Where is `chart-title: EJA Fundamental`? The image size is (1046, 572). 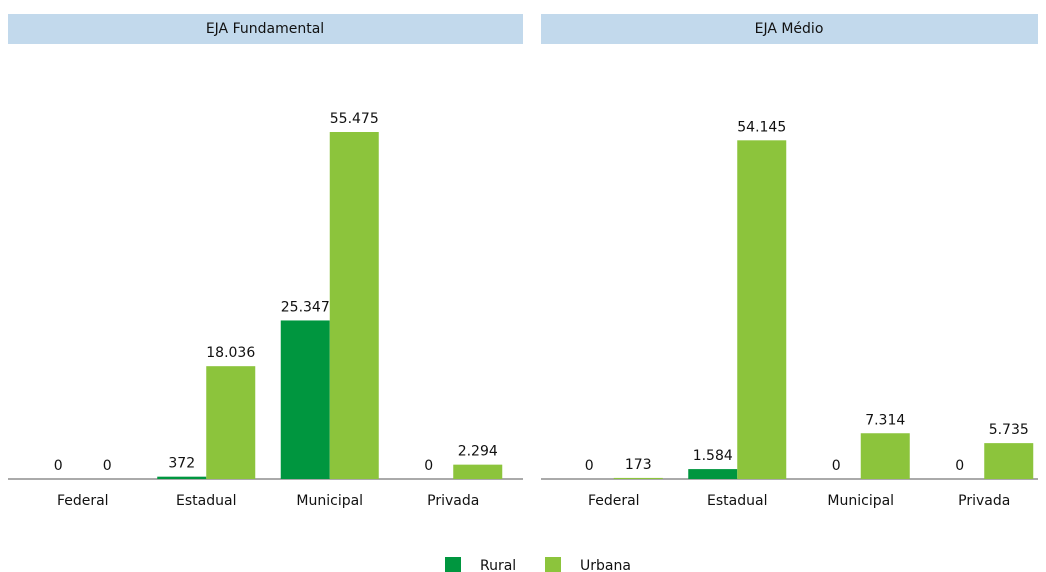
chart-title: EJA Fundamental is located at coordinates (265, 29).